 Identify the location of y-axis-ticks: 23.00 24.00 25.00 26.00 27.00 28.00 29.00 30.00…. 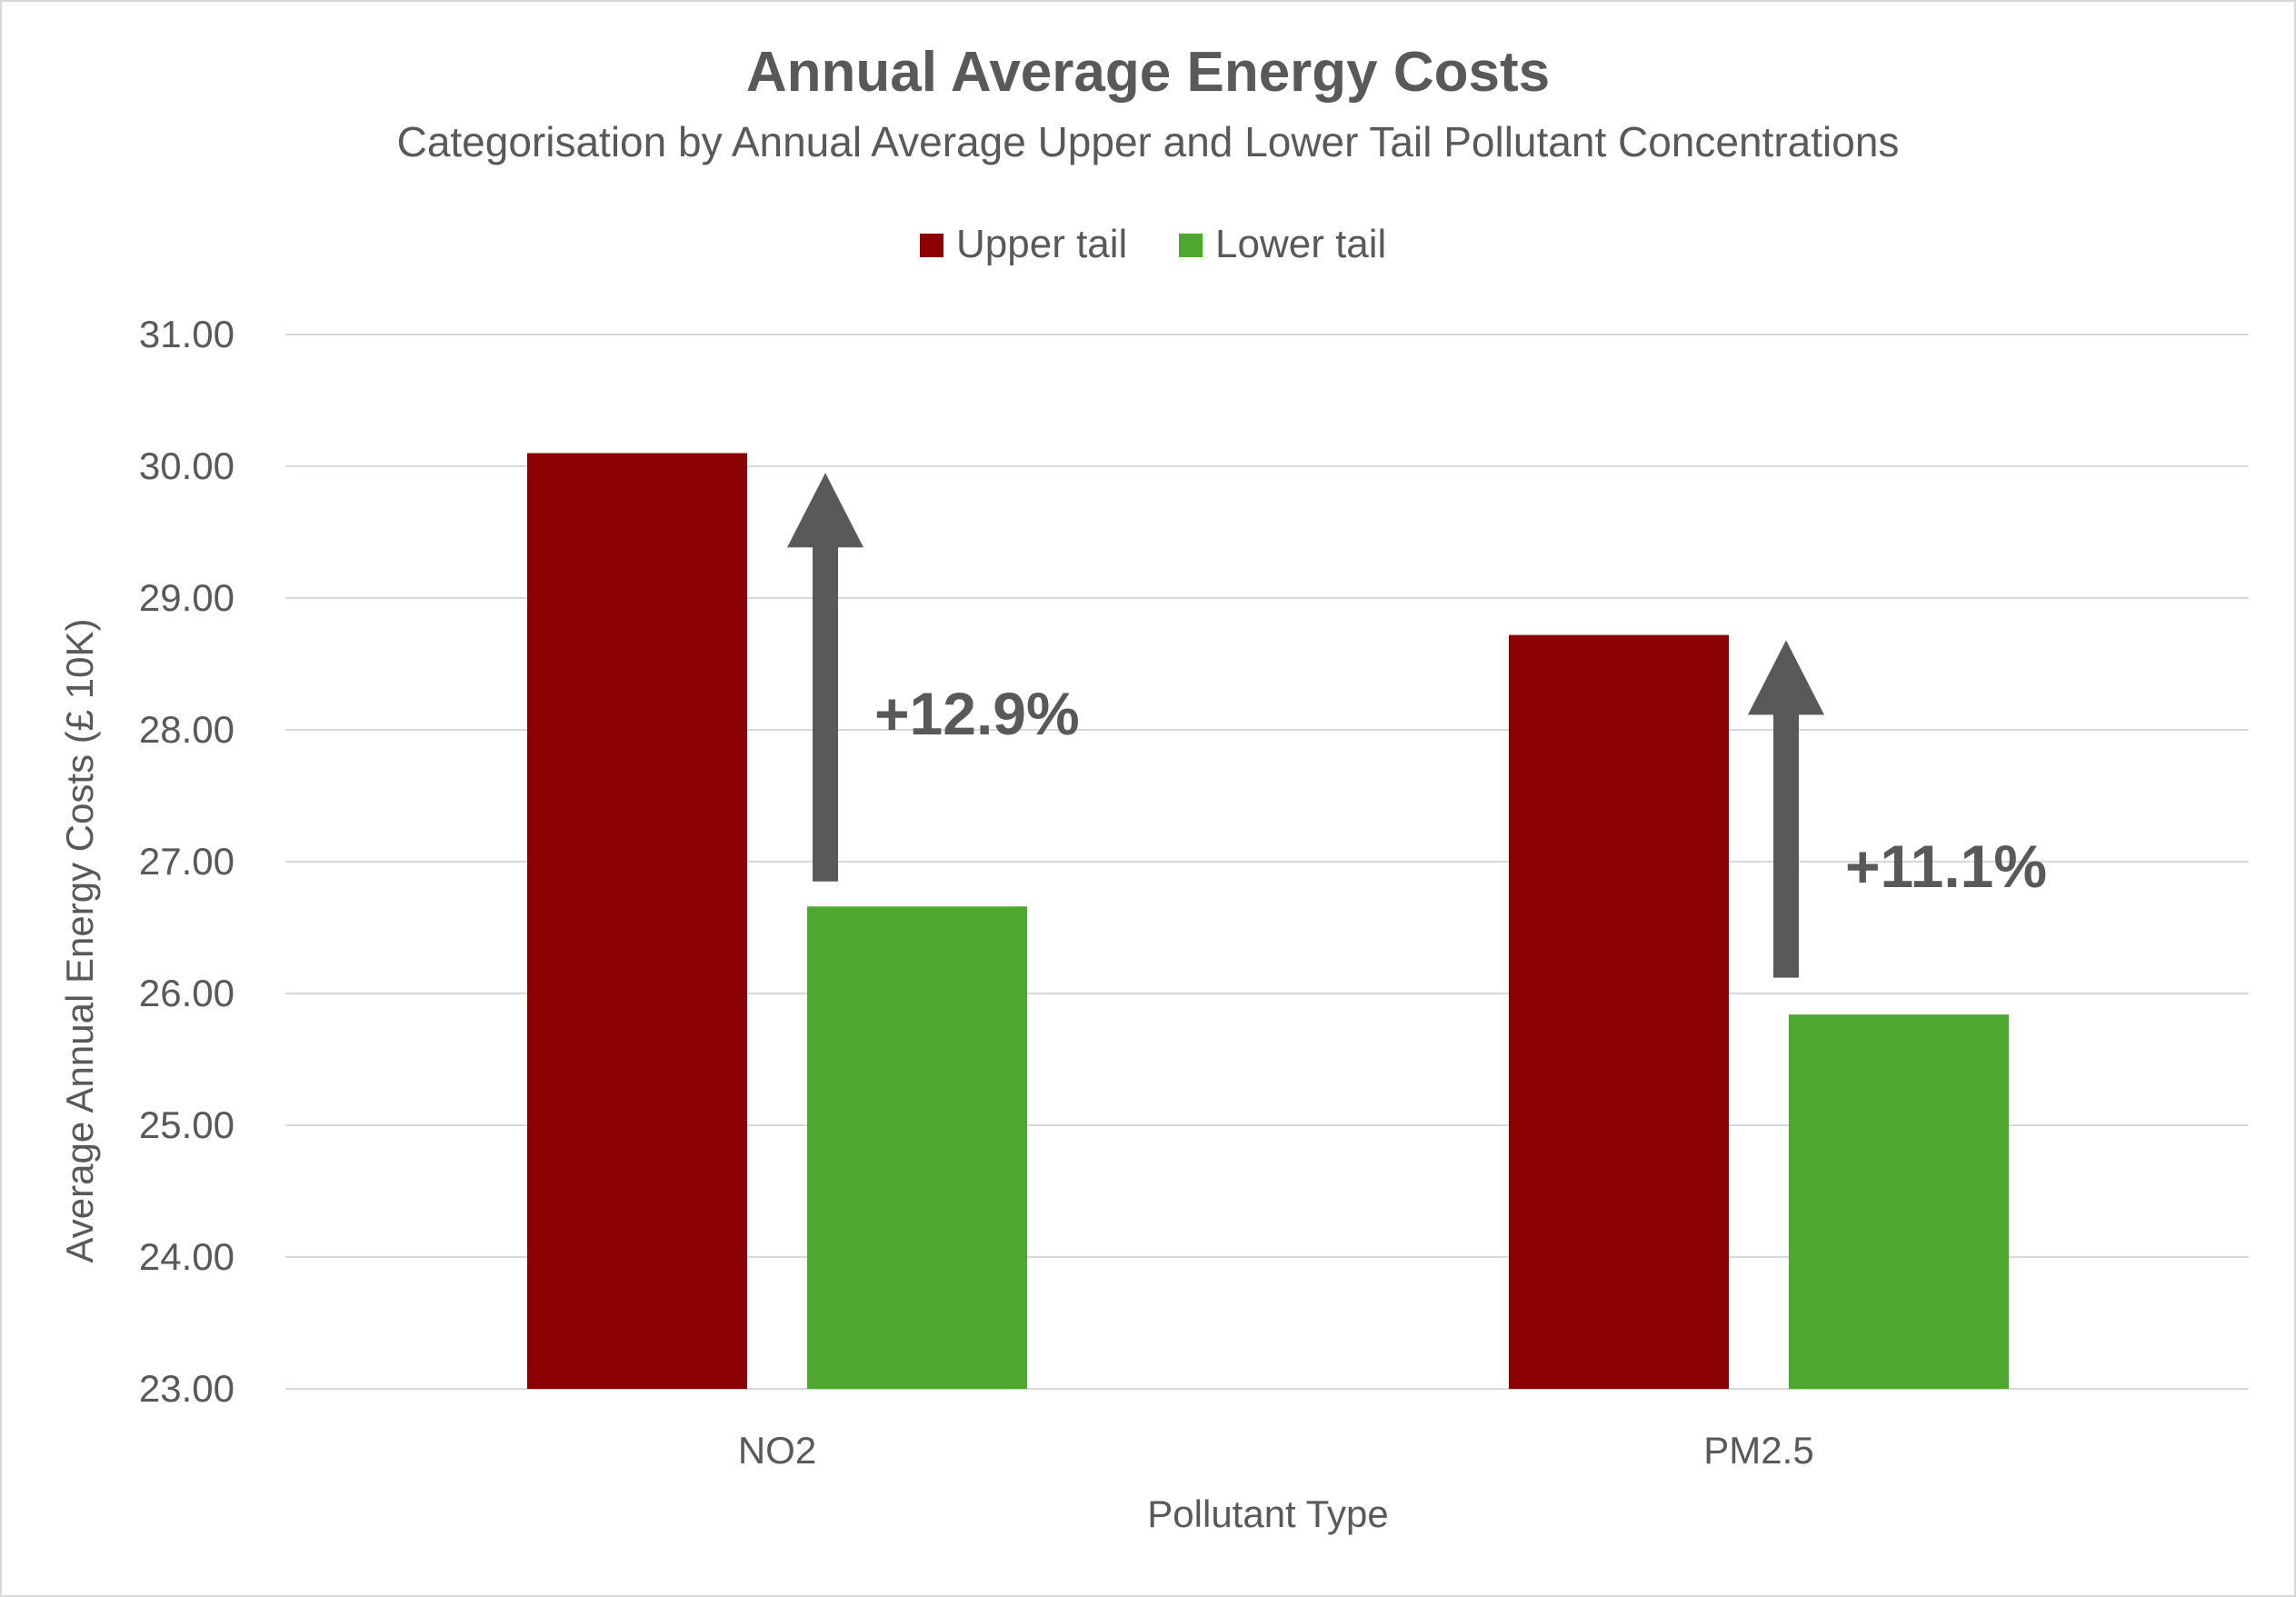
(187, 861).